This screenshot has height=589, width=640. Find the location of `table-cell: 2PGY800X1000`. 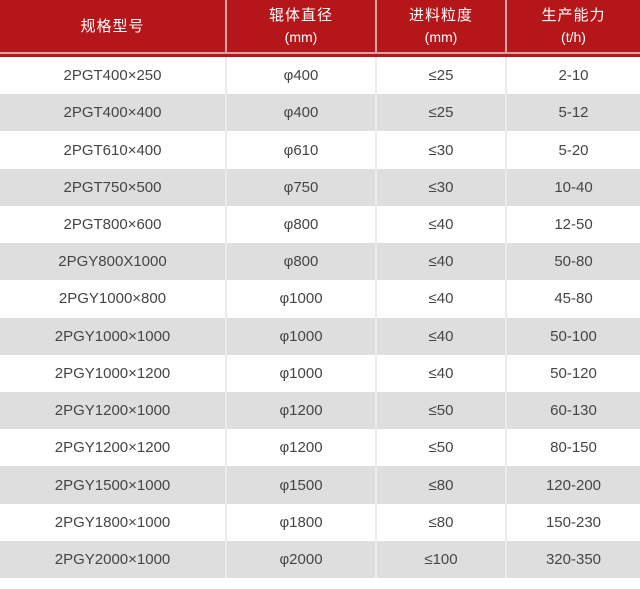

table-cell: 2PGY800X1000 is located at coordinates (112, 262).